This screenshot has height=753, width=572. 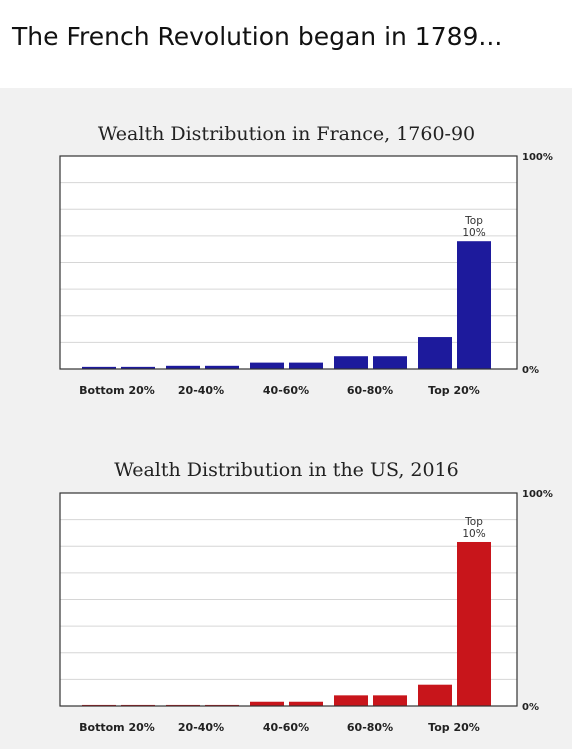 What do you see at coordinates (286, 470) in the screenshot?
I see `chart-title: Wealth Distribution in the US, 2016` at bounding box center [286, 470].